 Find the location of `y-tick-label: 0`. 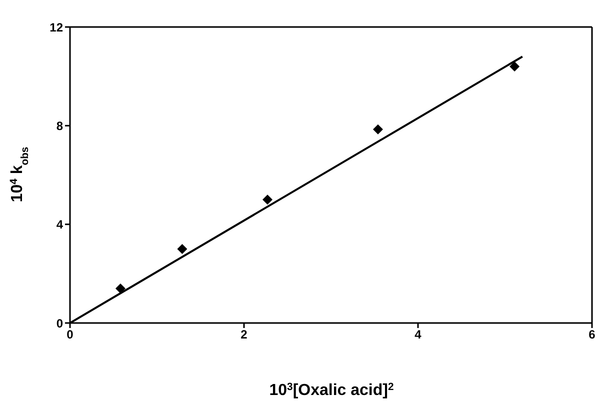

y-tick-label: 0 is located at coordinates (60, 323).